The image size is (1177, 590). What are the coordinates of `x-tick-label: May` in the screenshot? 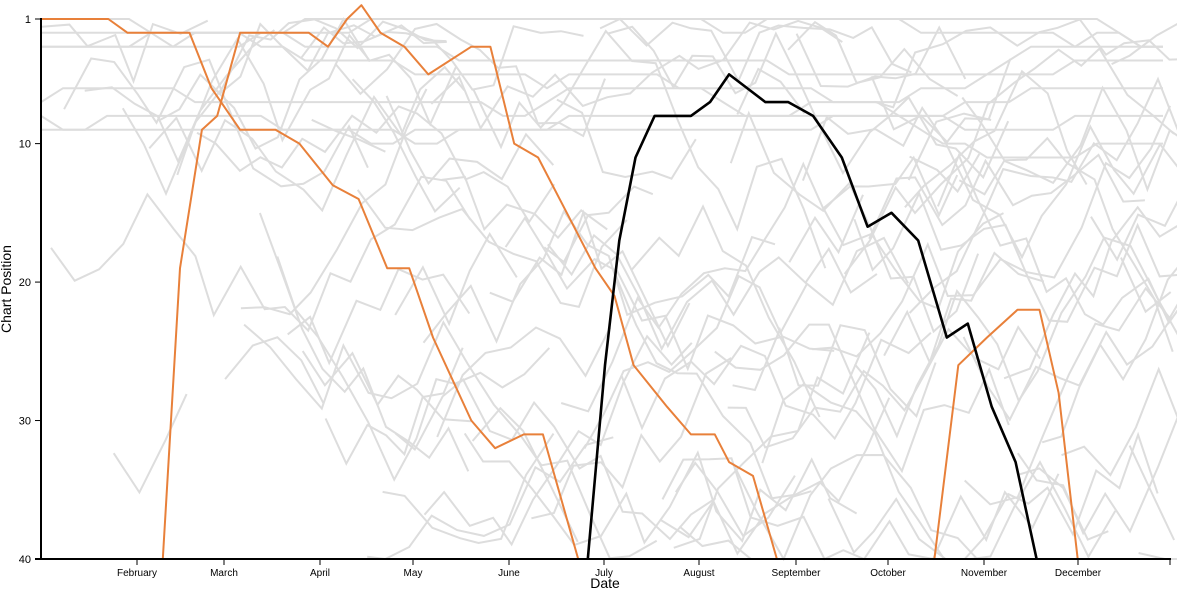 It's located at (413, 573).